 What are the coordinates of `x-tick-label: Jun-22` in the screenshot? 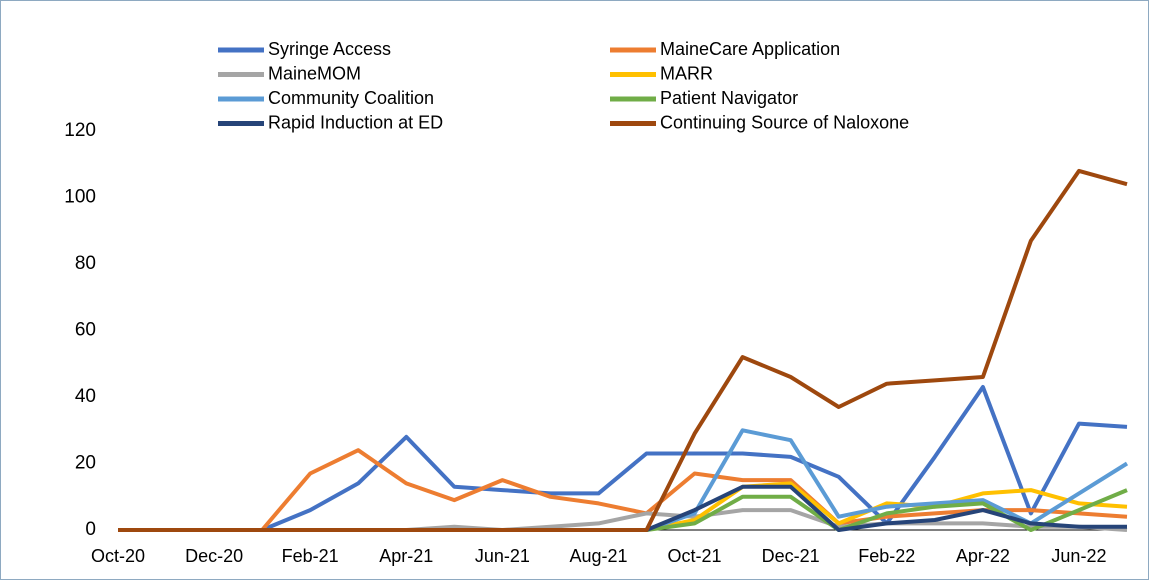 It's located at (1078, 556).